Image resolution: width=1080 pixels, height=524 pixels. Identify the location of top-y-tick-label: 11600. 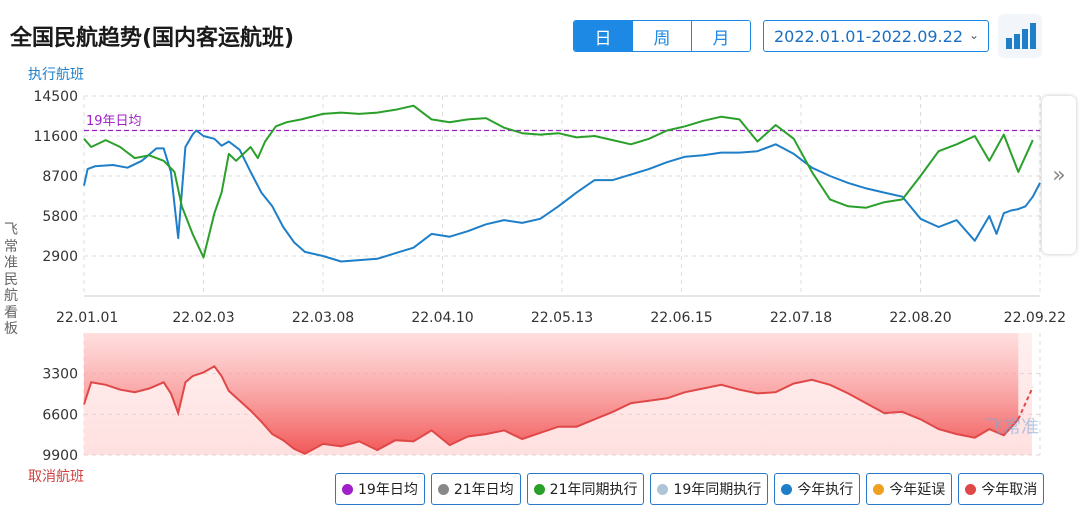
(55, 137).